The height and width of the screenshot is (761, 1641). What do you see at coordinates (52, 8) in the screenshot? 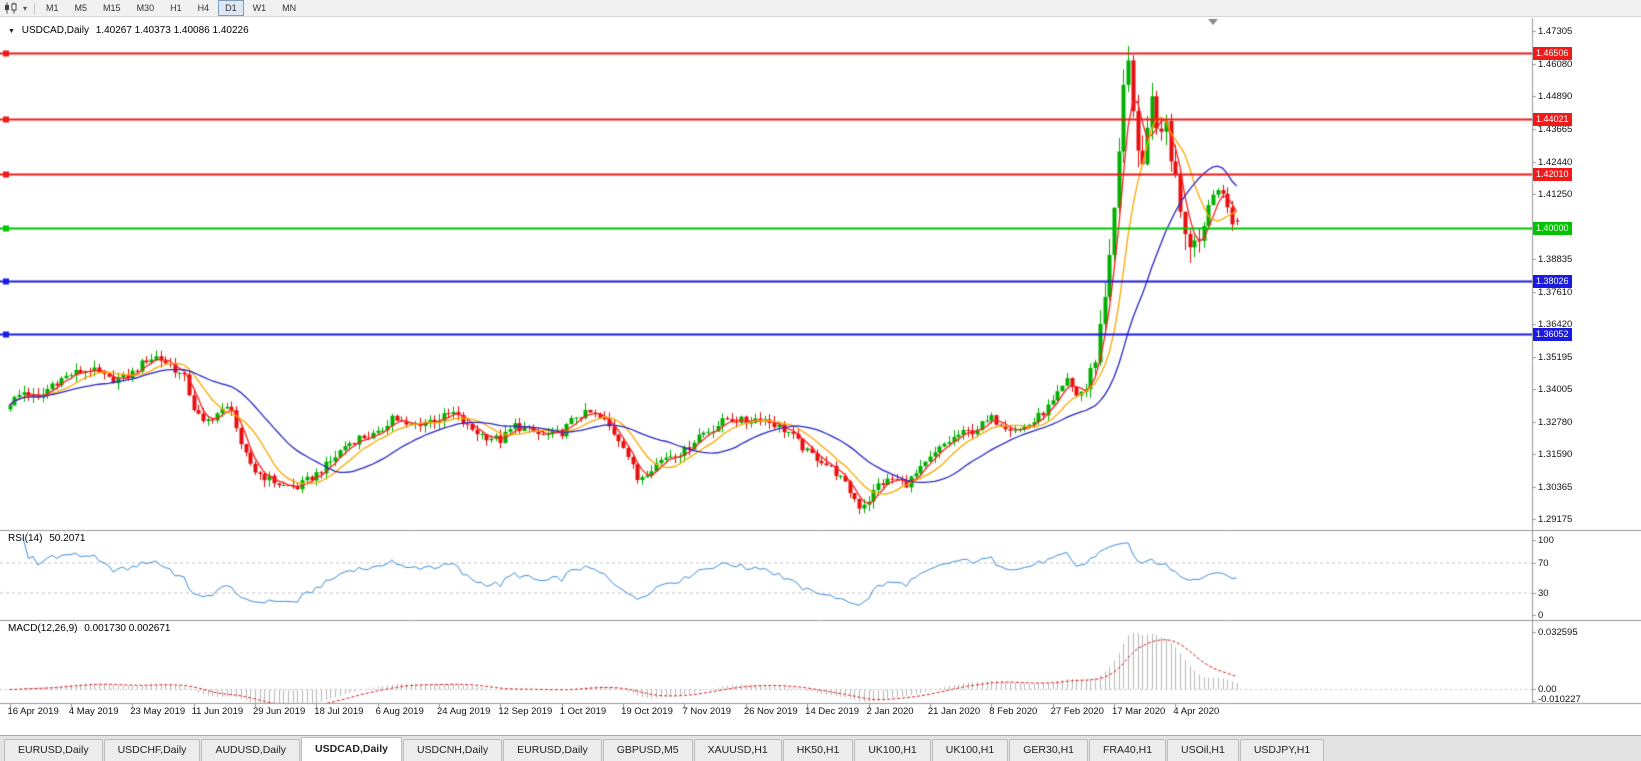
I see `timeframe-button-M1: M1` at bounding box center [52, 8].